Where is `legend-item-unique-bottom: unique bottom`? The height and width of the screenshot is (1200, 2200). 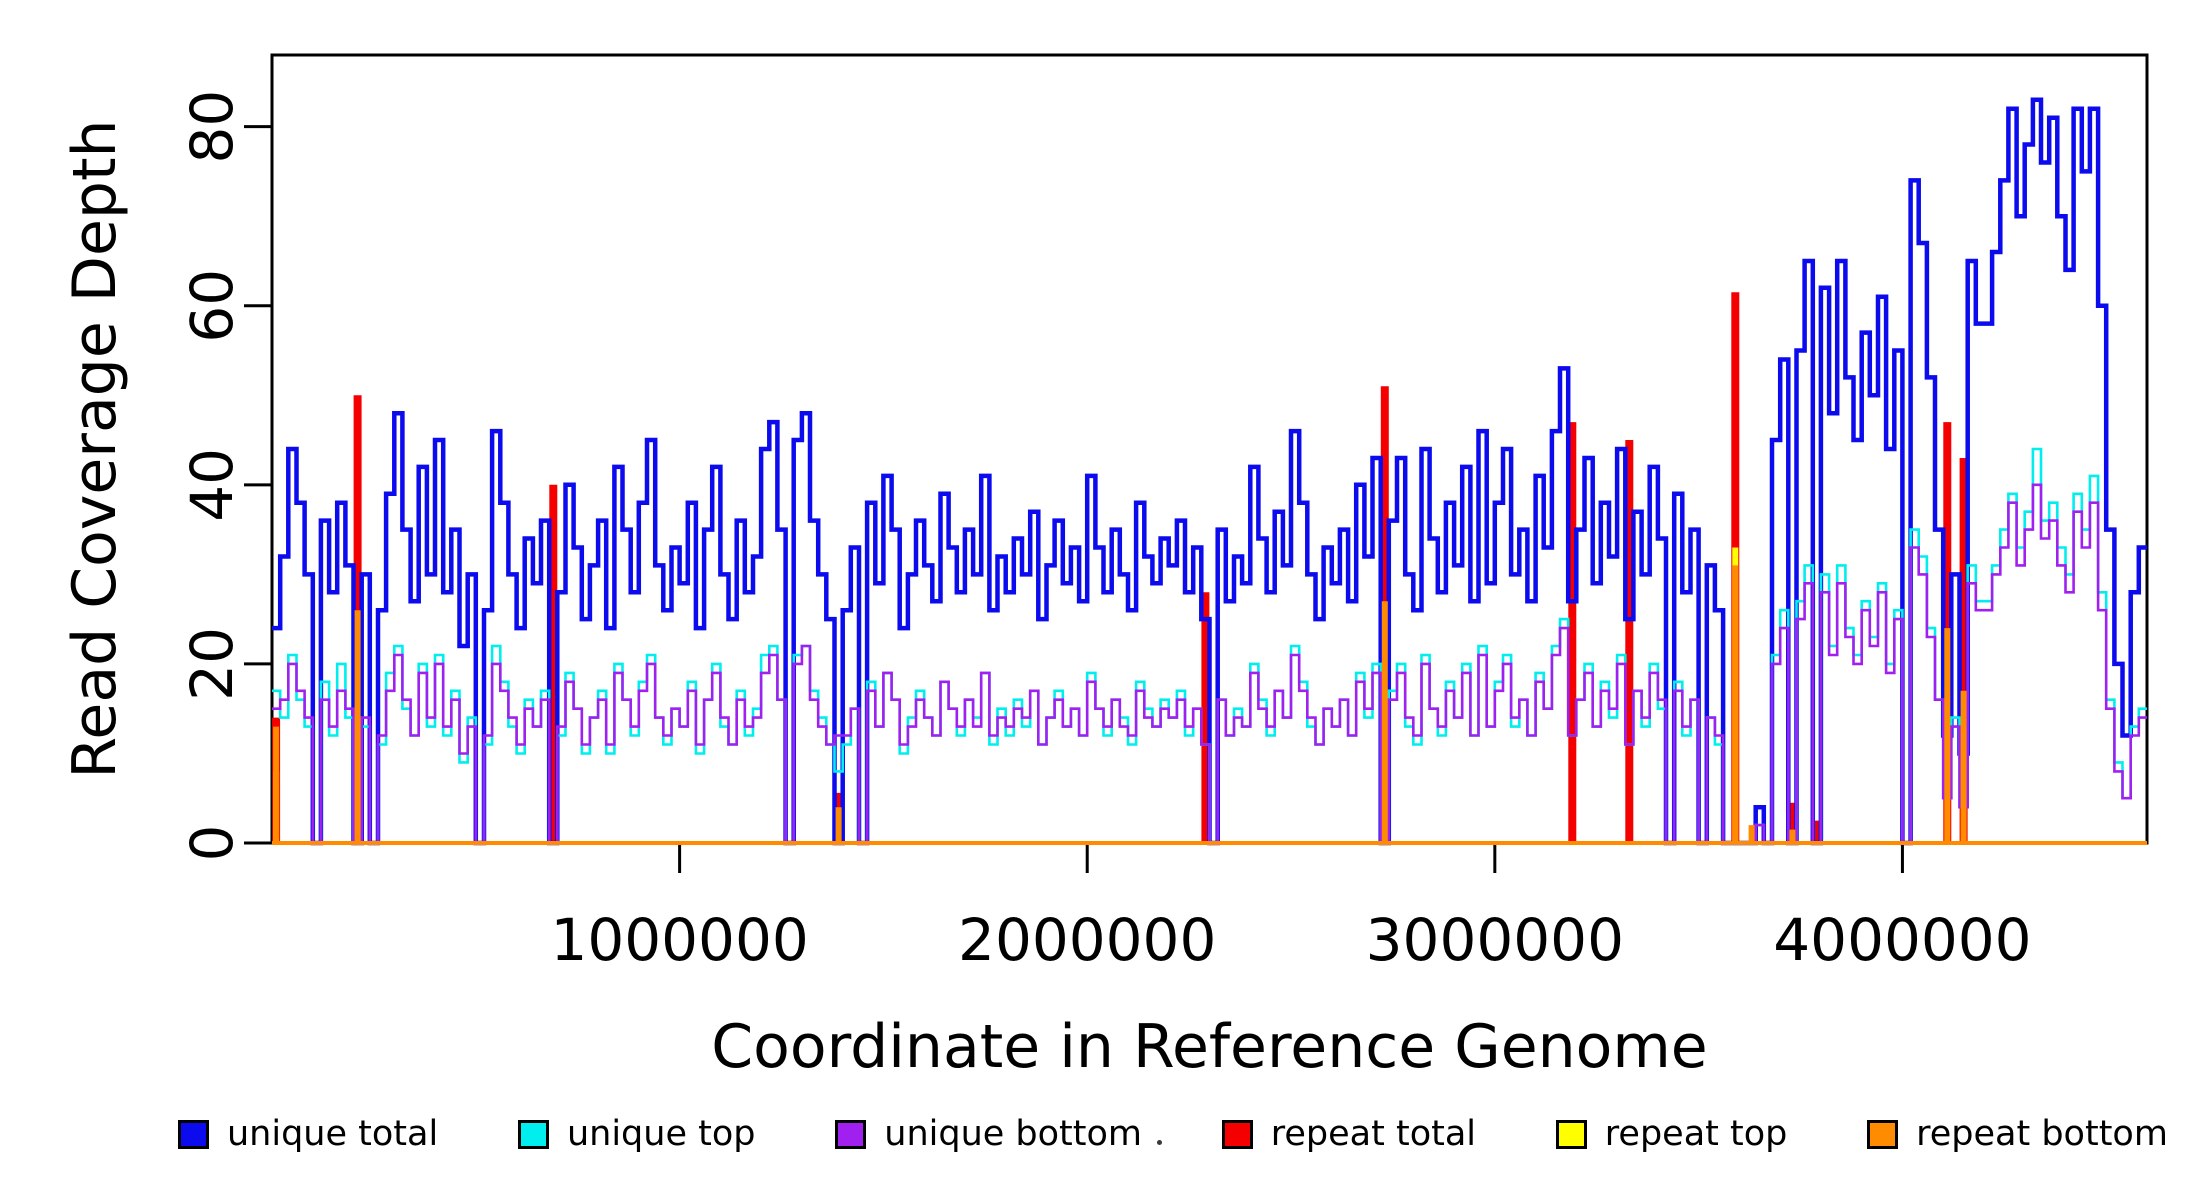
legend-item-unique-bottom: unique bottom is located at coordinates (988, 1134).